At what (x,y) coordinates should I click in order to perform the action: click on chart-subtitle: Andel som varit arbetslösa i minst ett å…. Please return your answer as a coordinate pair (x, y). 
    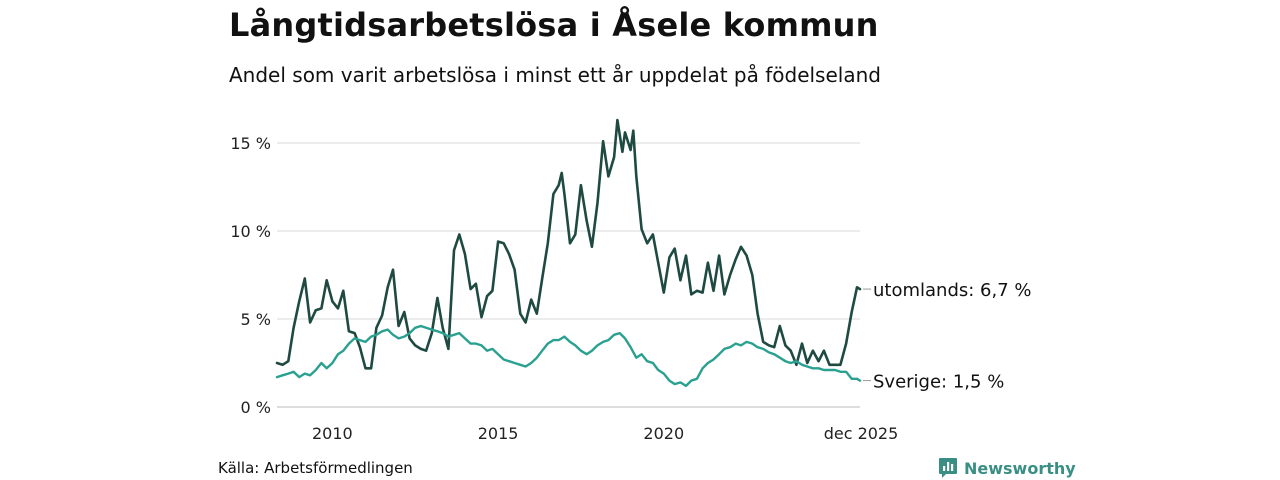
    Looking at the image, I should click on (555, 75).